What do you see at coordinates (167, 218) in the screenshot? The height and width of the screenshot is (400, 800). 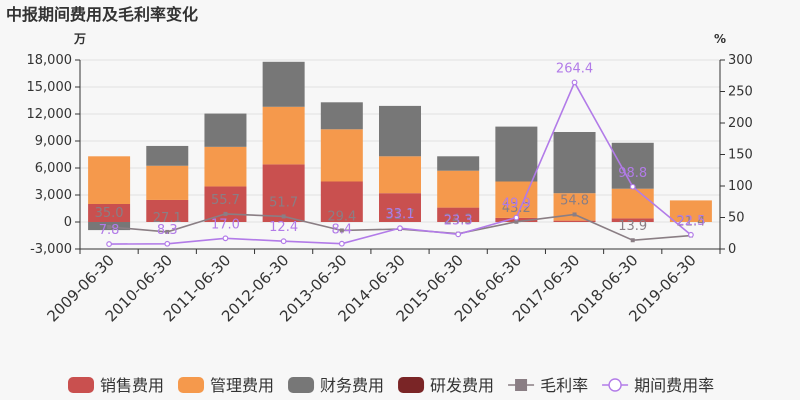 I see `data-label-gross_margin: 27.1` at bounding box center [167, 218].